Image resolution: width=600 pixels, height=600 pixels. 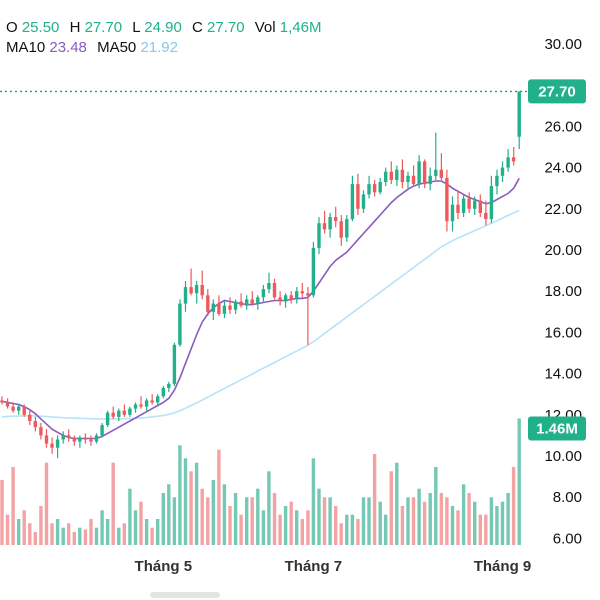 I want to click on price-axis-tick: 26.00, so click(x=563, y=126).